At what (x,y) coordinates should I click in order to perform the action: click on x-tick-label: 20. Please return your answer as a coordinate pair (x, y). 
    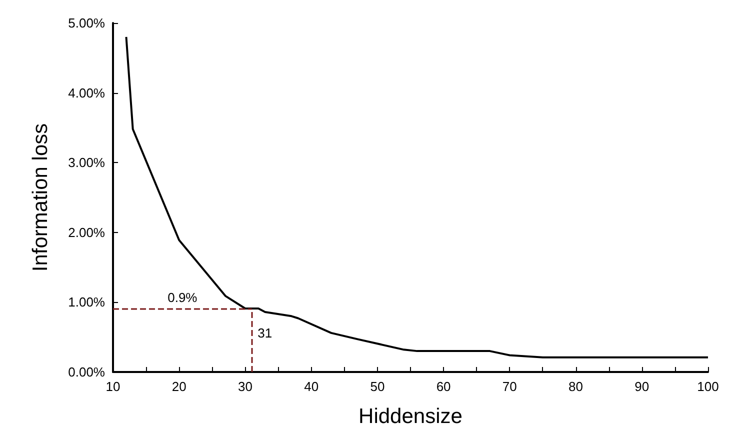
    Looking at the image, I should click on (179, 386).